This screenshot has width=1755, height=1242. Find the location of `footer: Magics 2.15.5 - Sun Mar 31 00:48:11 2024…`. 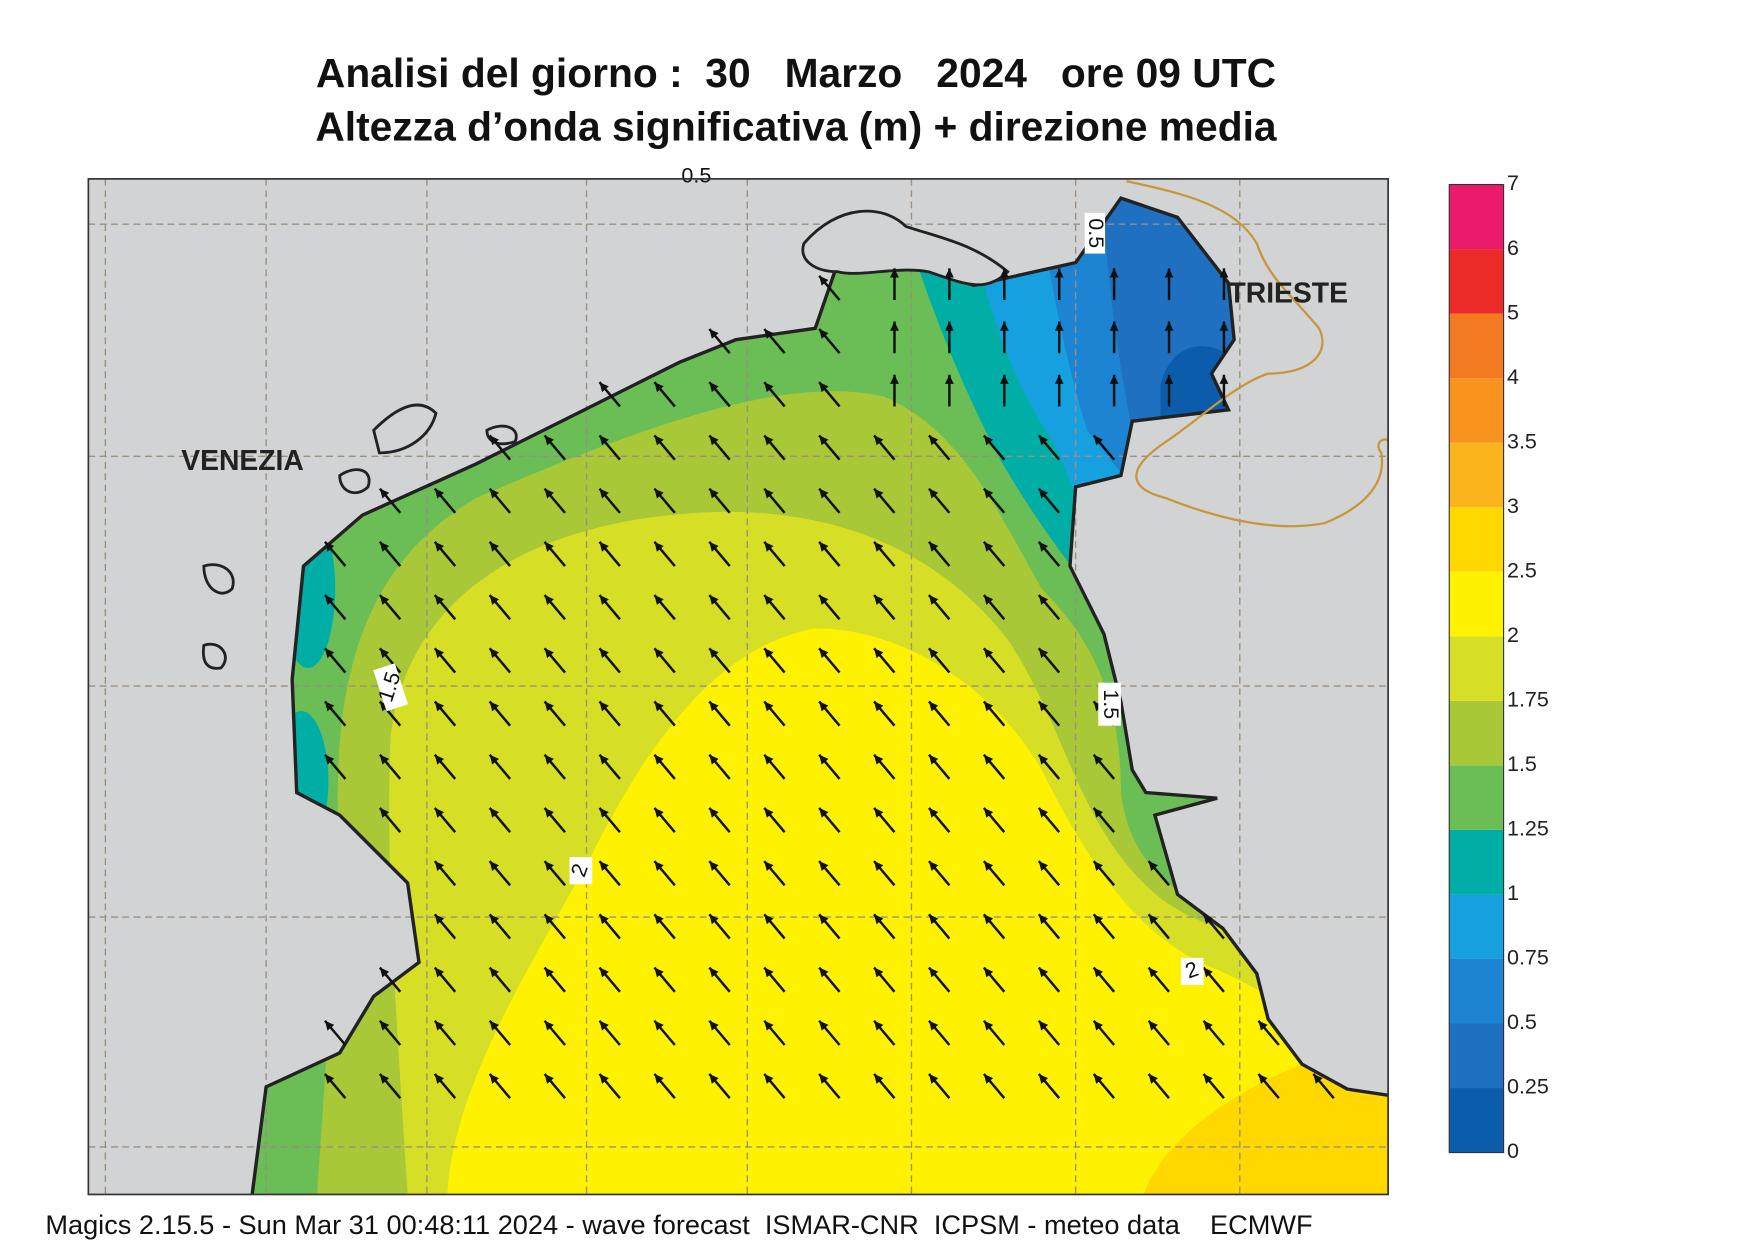

footer: Magics 2.15.5 - Sun Mar 31 00:48:11 2024… is located at coordinates (678, 1224).